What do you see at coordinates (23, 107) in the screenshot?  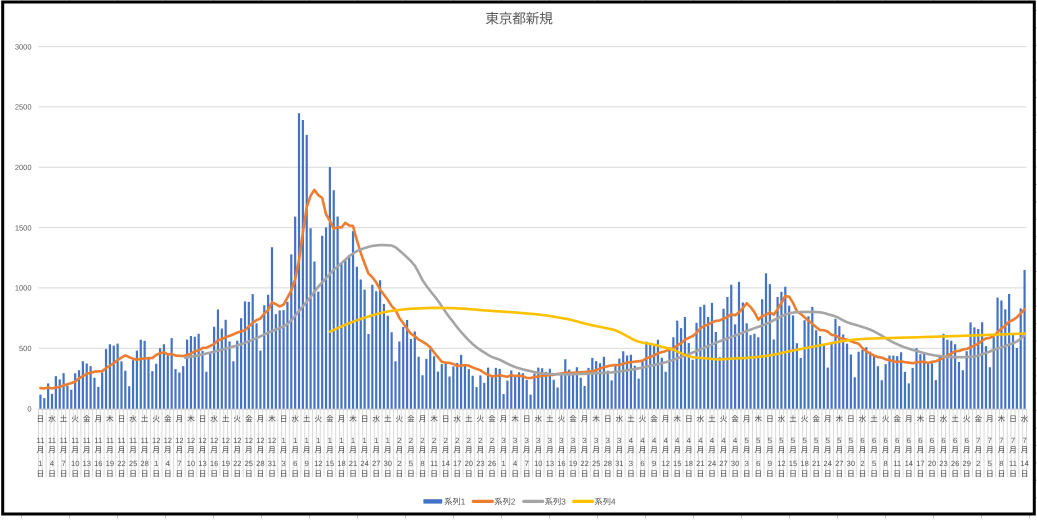 I see `svg-text: 2500` at bounding box center [23, 107].